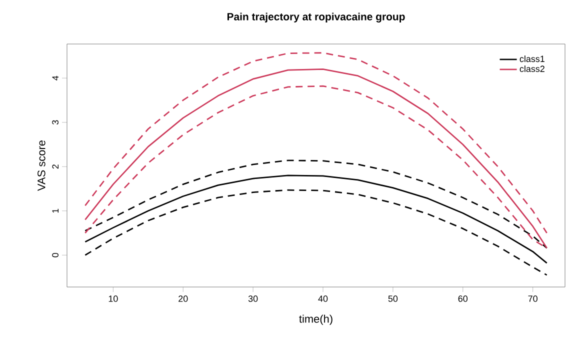  Describe the element at coordinates (55, 78) in the screenshot. I see `y-tick-label: 4` at that location.